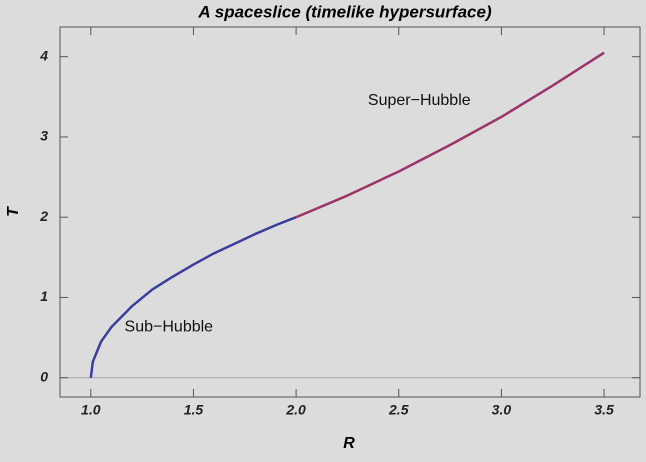 The width and height of the screenshot is (646, 462). I want to click on x-tick-label: 1.0, so click(91, 410).